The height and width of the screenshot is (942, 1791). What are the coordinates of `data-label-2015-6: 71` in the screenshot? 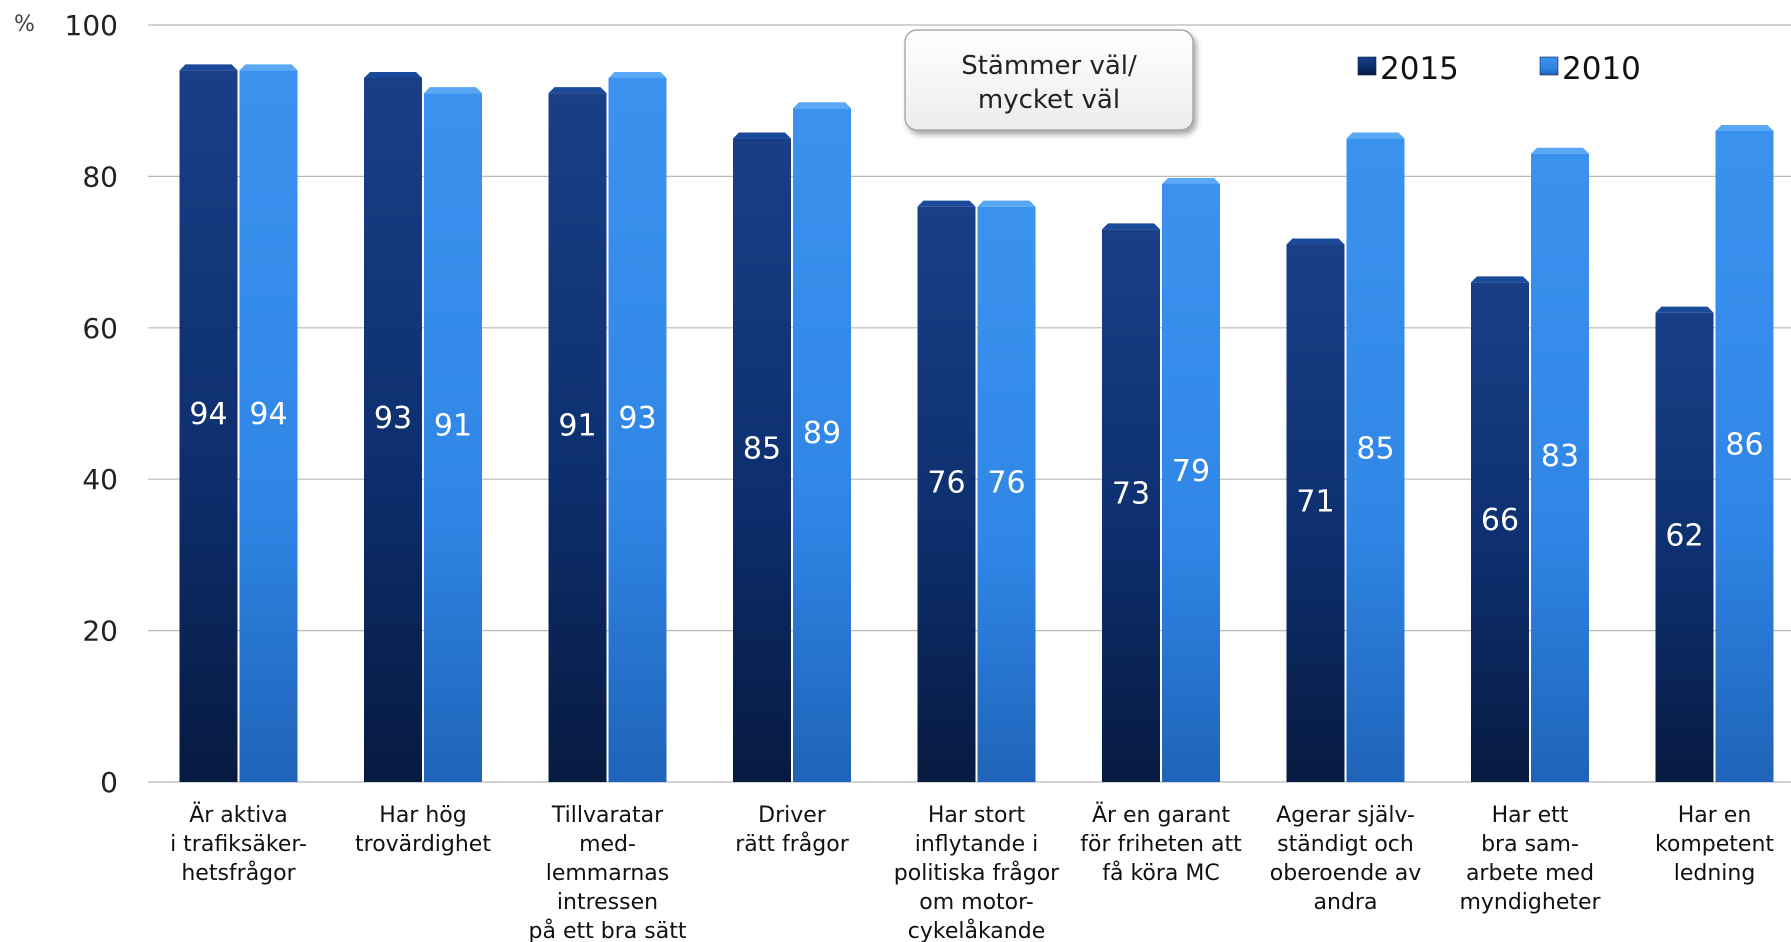 It's located at (1315, 501).